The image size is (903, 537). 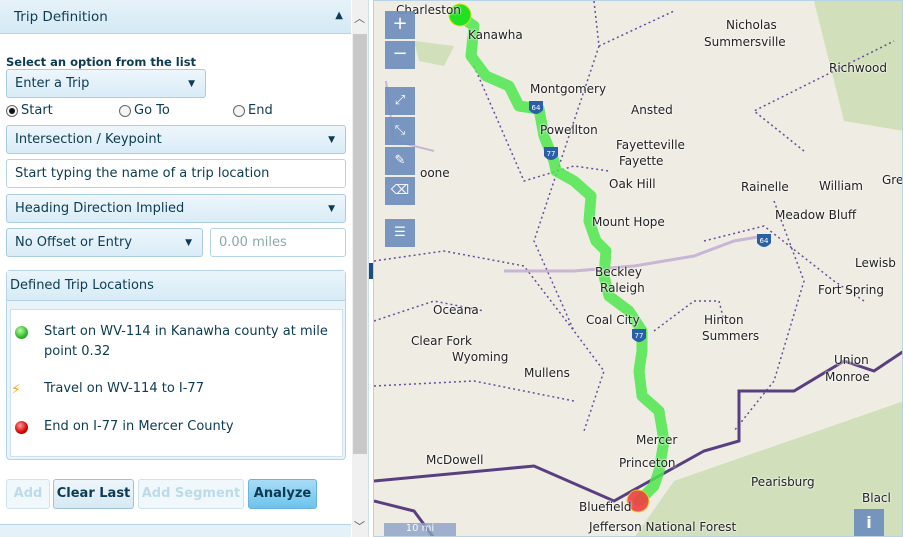 I want to click on start-marker, so click(x=460, y=15).